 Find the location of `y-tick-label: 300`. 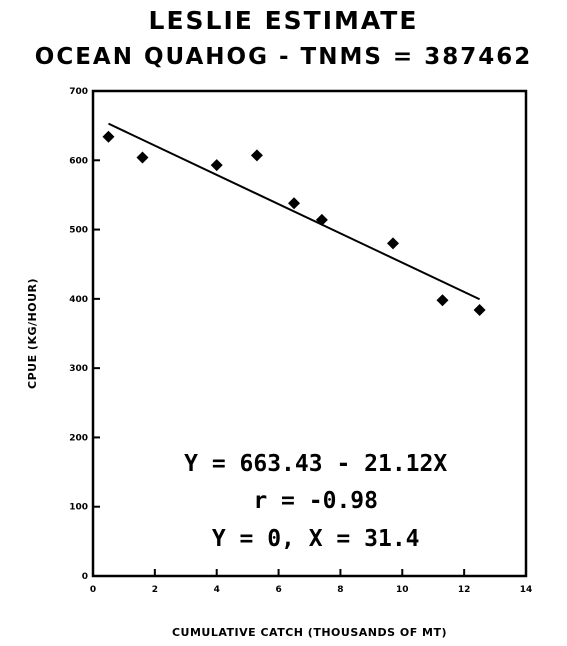

y-tick-label: 300 is located at coordinates (78, 369).